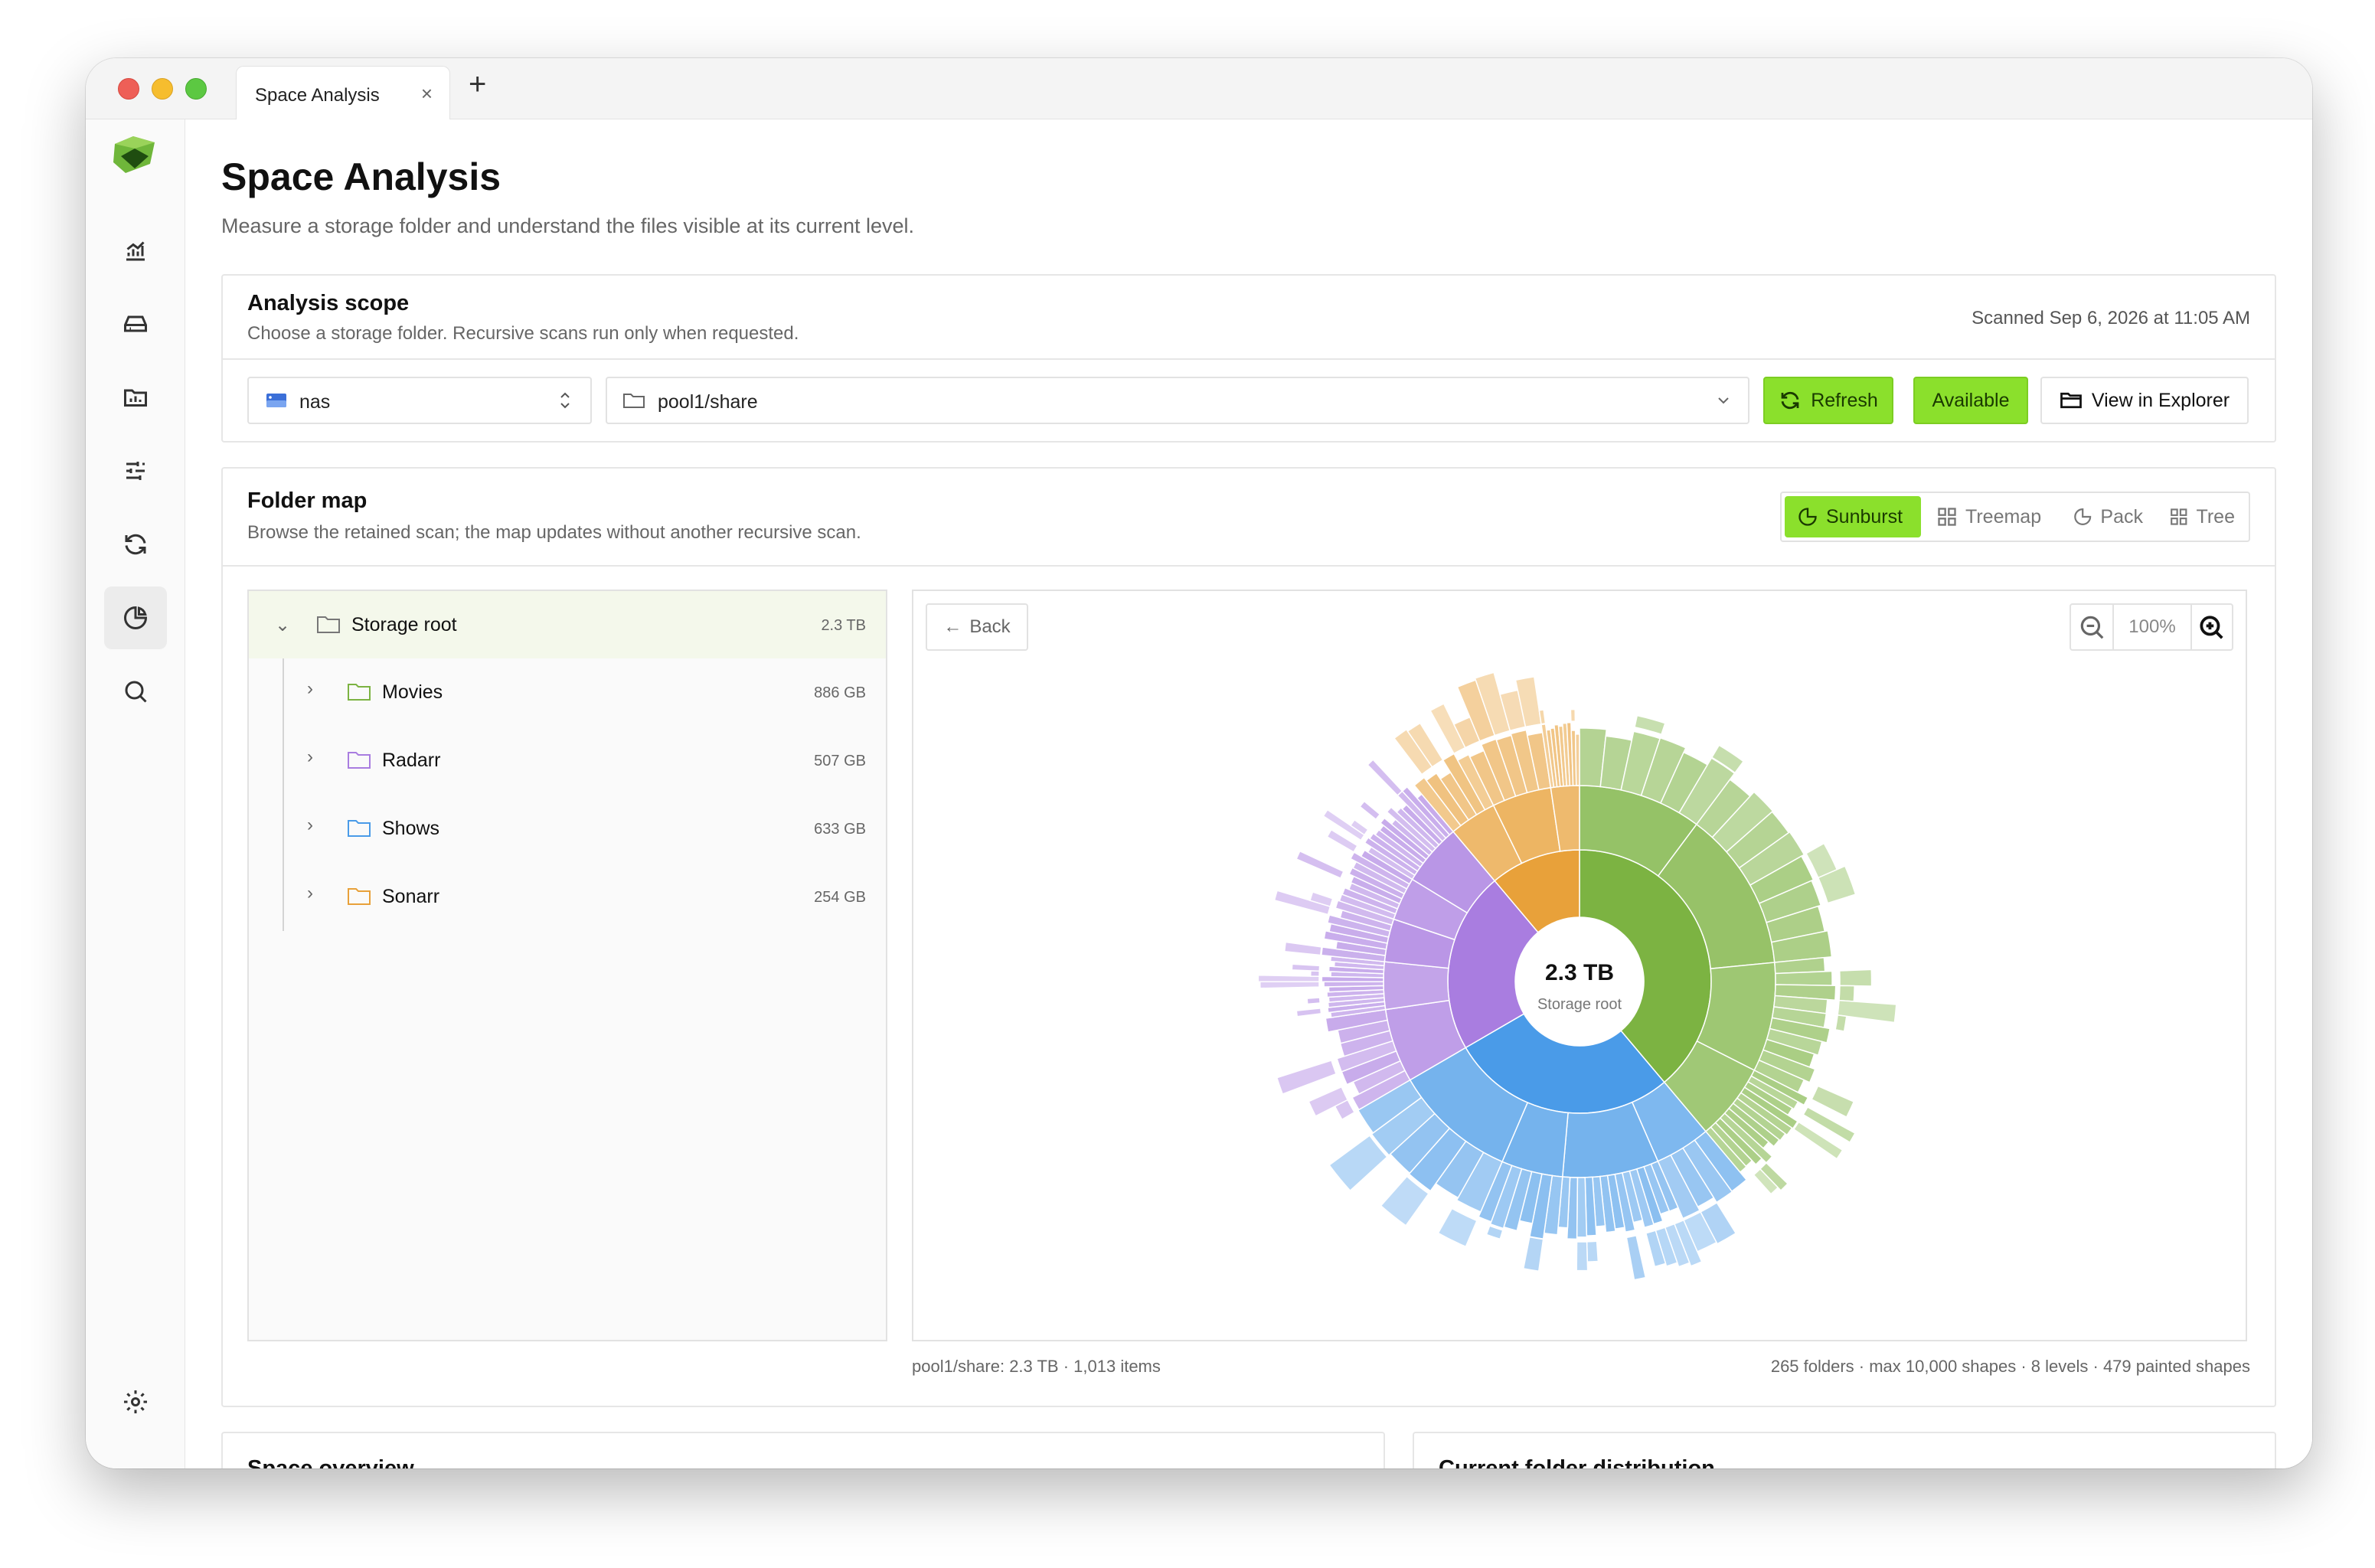 This screenshot has width=2375, height=1568. Describe the element at coordinates (162, 89) in the screenshot. I see `minimize-window-button` at that location.